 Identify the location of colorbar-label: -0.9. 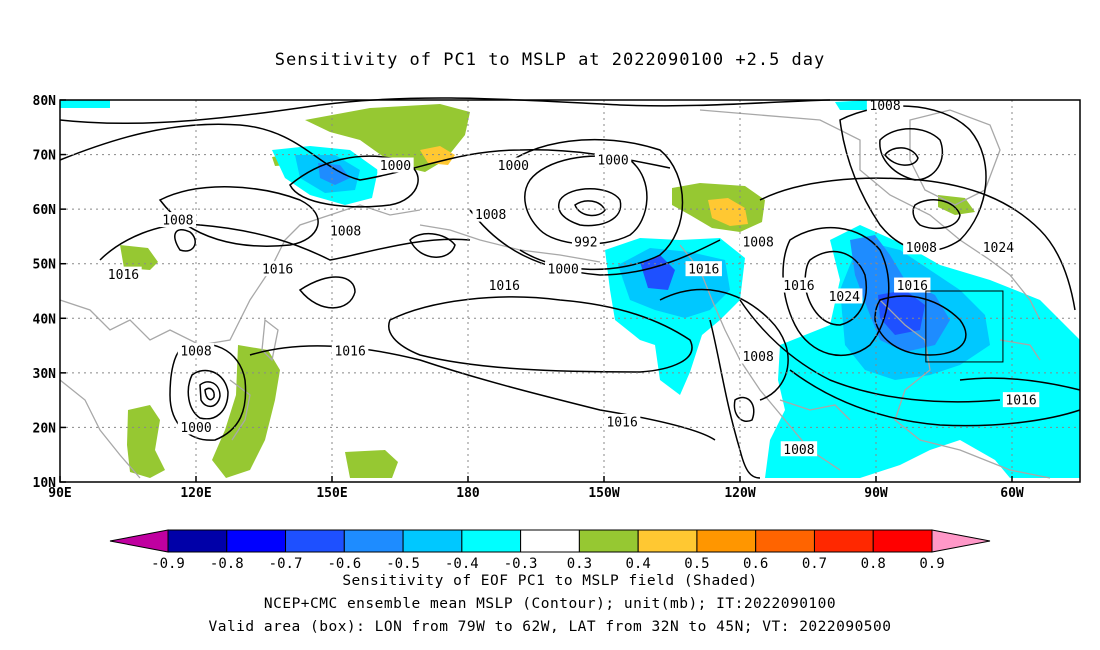
(168, 564).